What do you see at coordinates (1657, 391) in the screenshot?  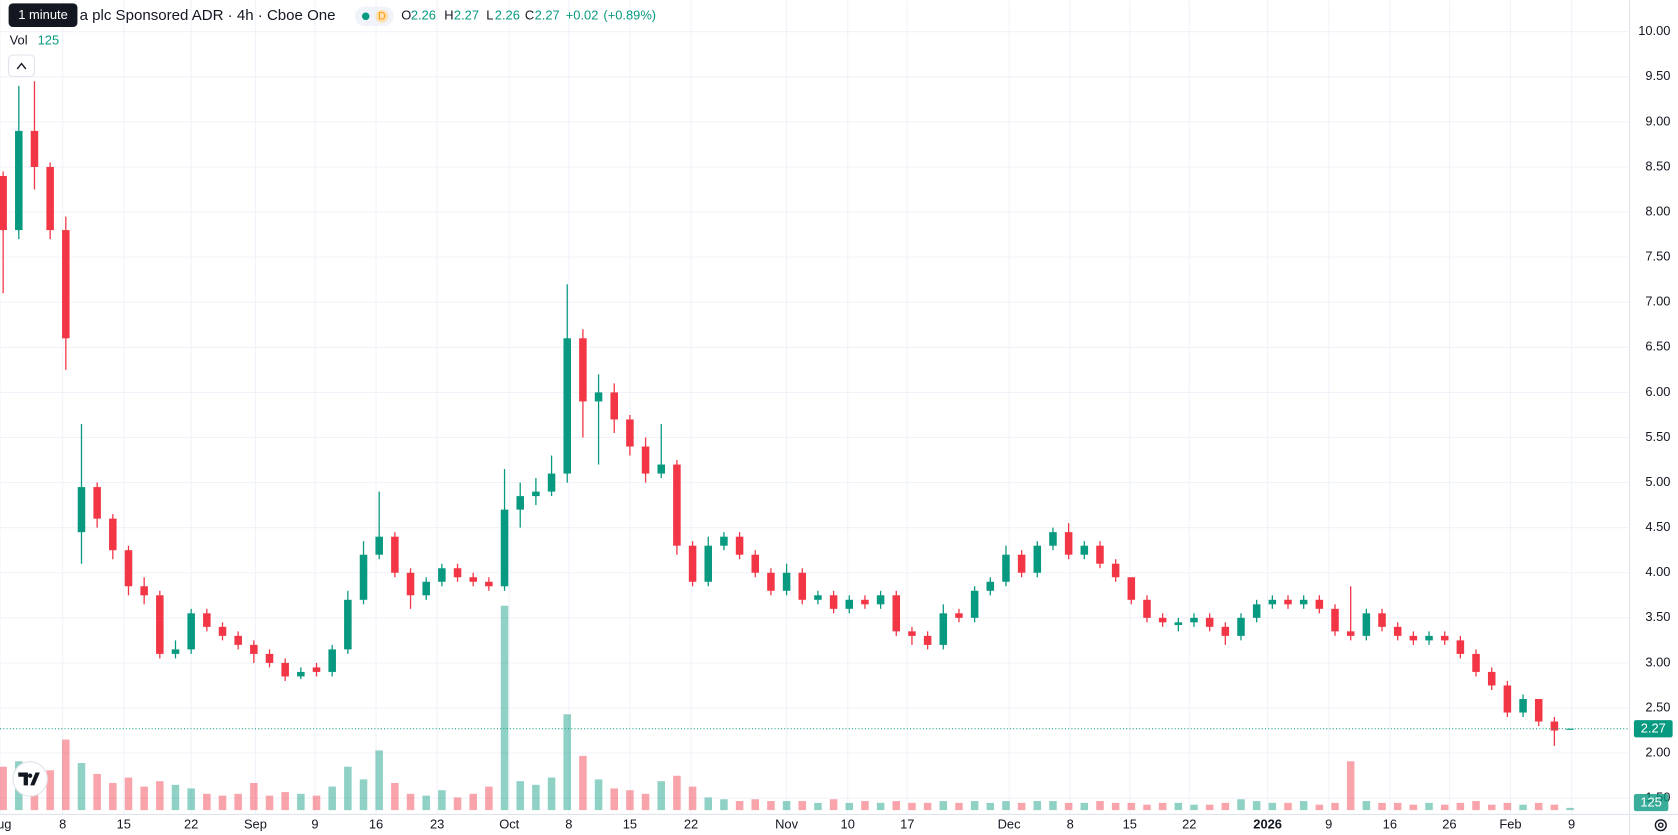 I see `y-tick-label: 6.00` at bounding box center [1657, 391].